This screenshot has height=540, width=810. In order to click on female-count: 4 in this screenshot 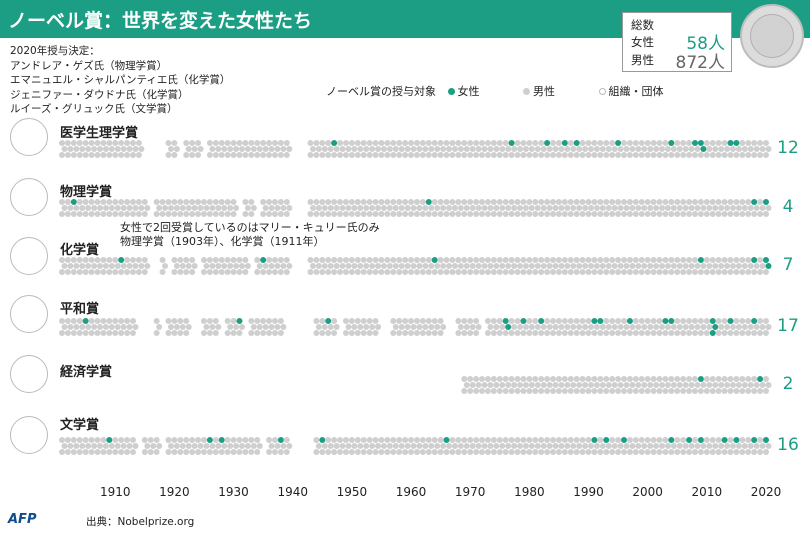, I will do `click(788, 207)`.